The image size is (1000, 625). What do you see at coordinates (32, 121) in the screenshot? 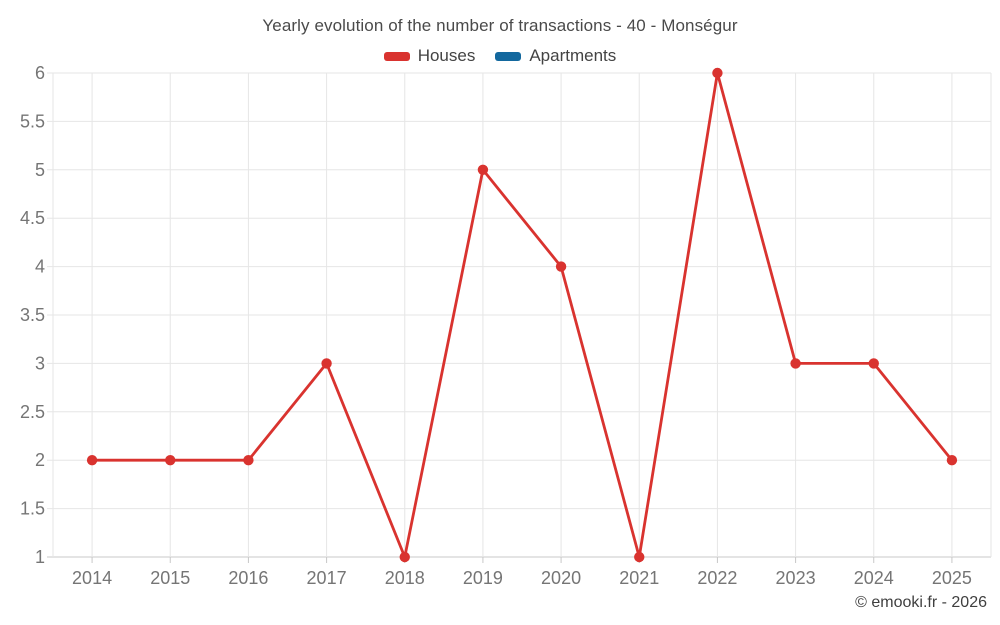
I see `y-tick-label: 5.5` at bounding box center [32, 121].